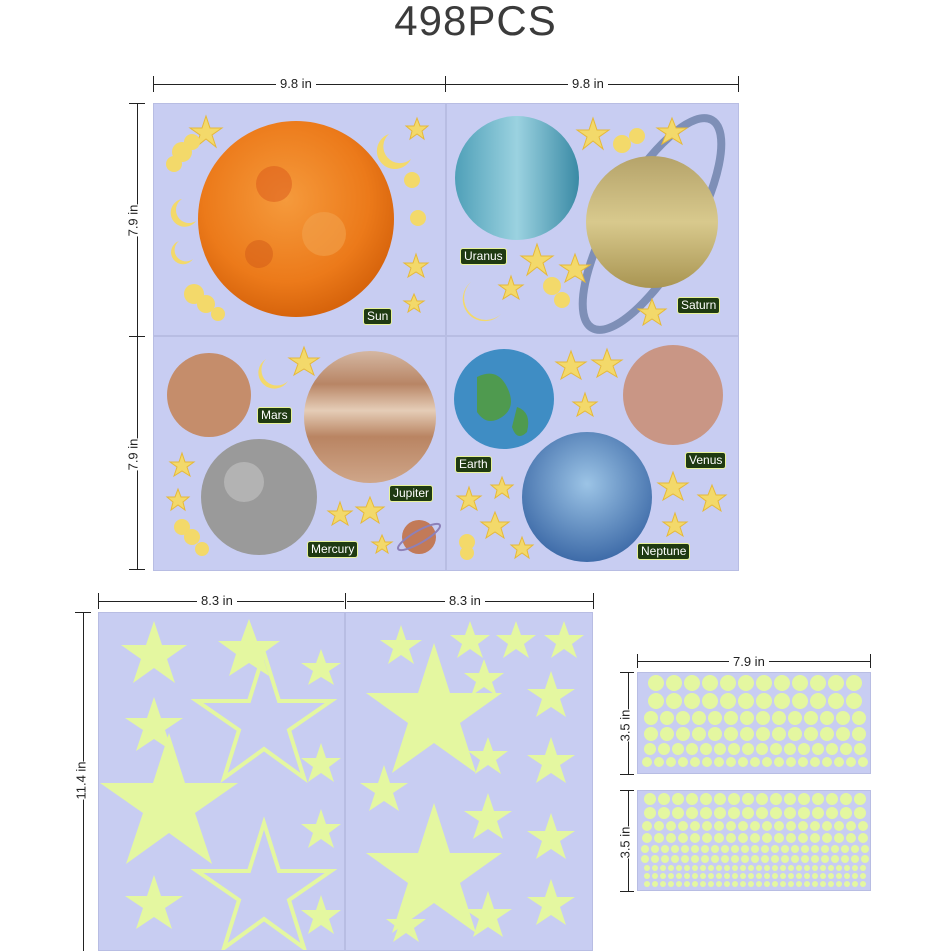 This screenshot has height=951, width=951. I want to click on planet-label-neptune: Neptune, so click(664, 551).